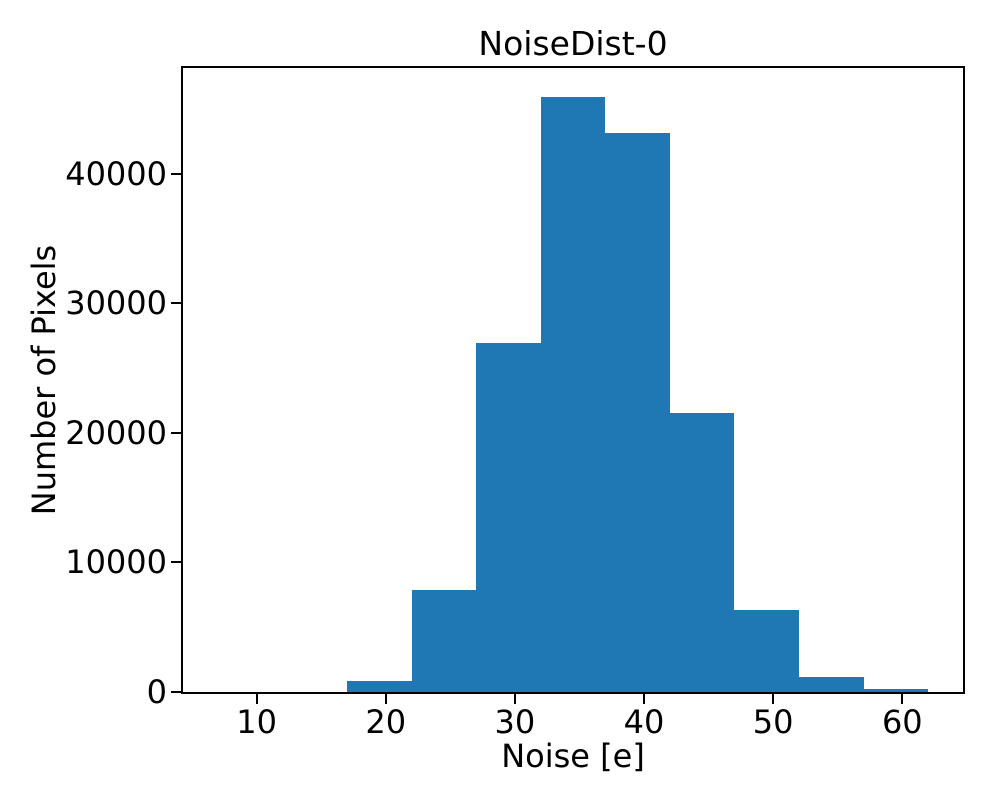 Image resolution: width=1000 pixels, height=800 pixels. What do you see at coordinates (902, 722) in the screenshot?
I see `x-tick-label: 60` at bounding box center [902, 722].